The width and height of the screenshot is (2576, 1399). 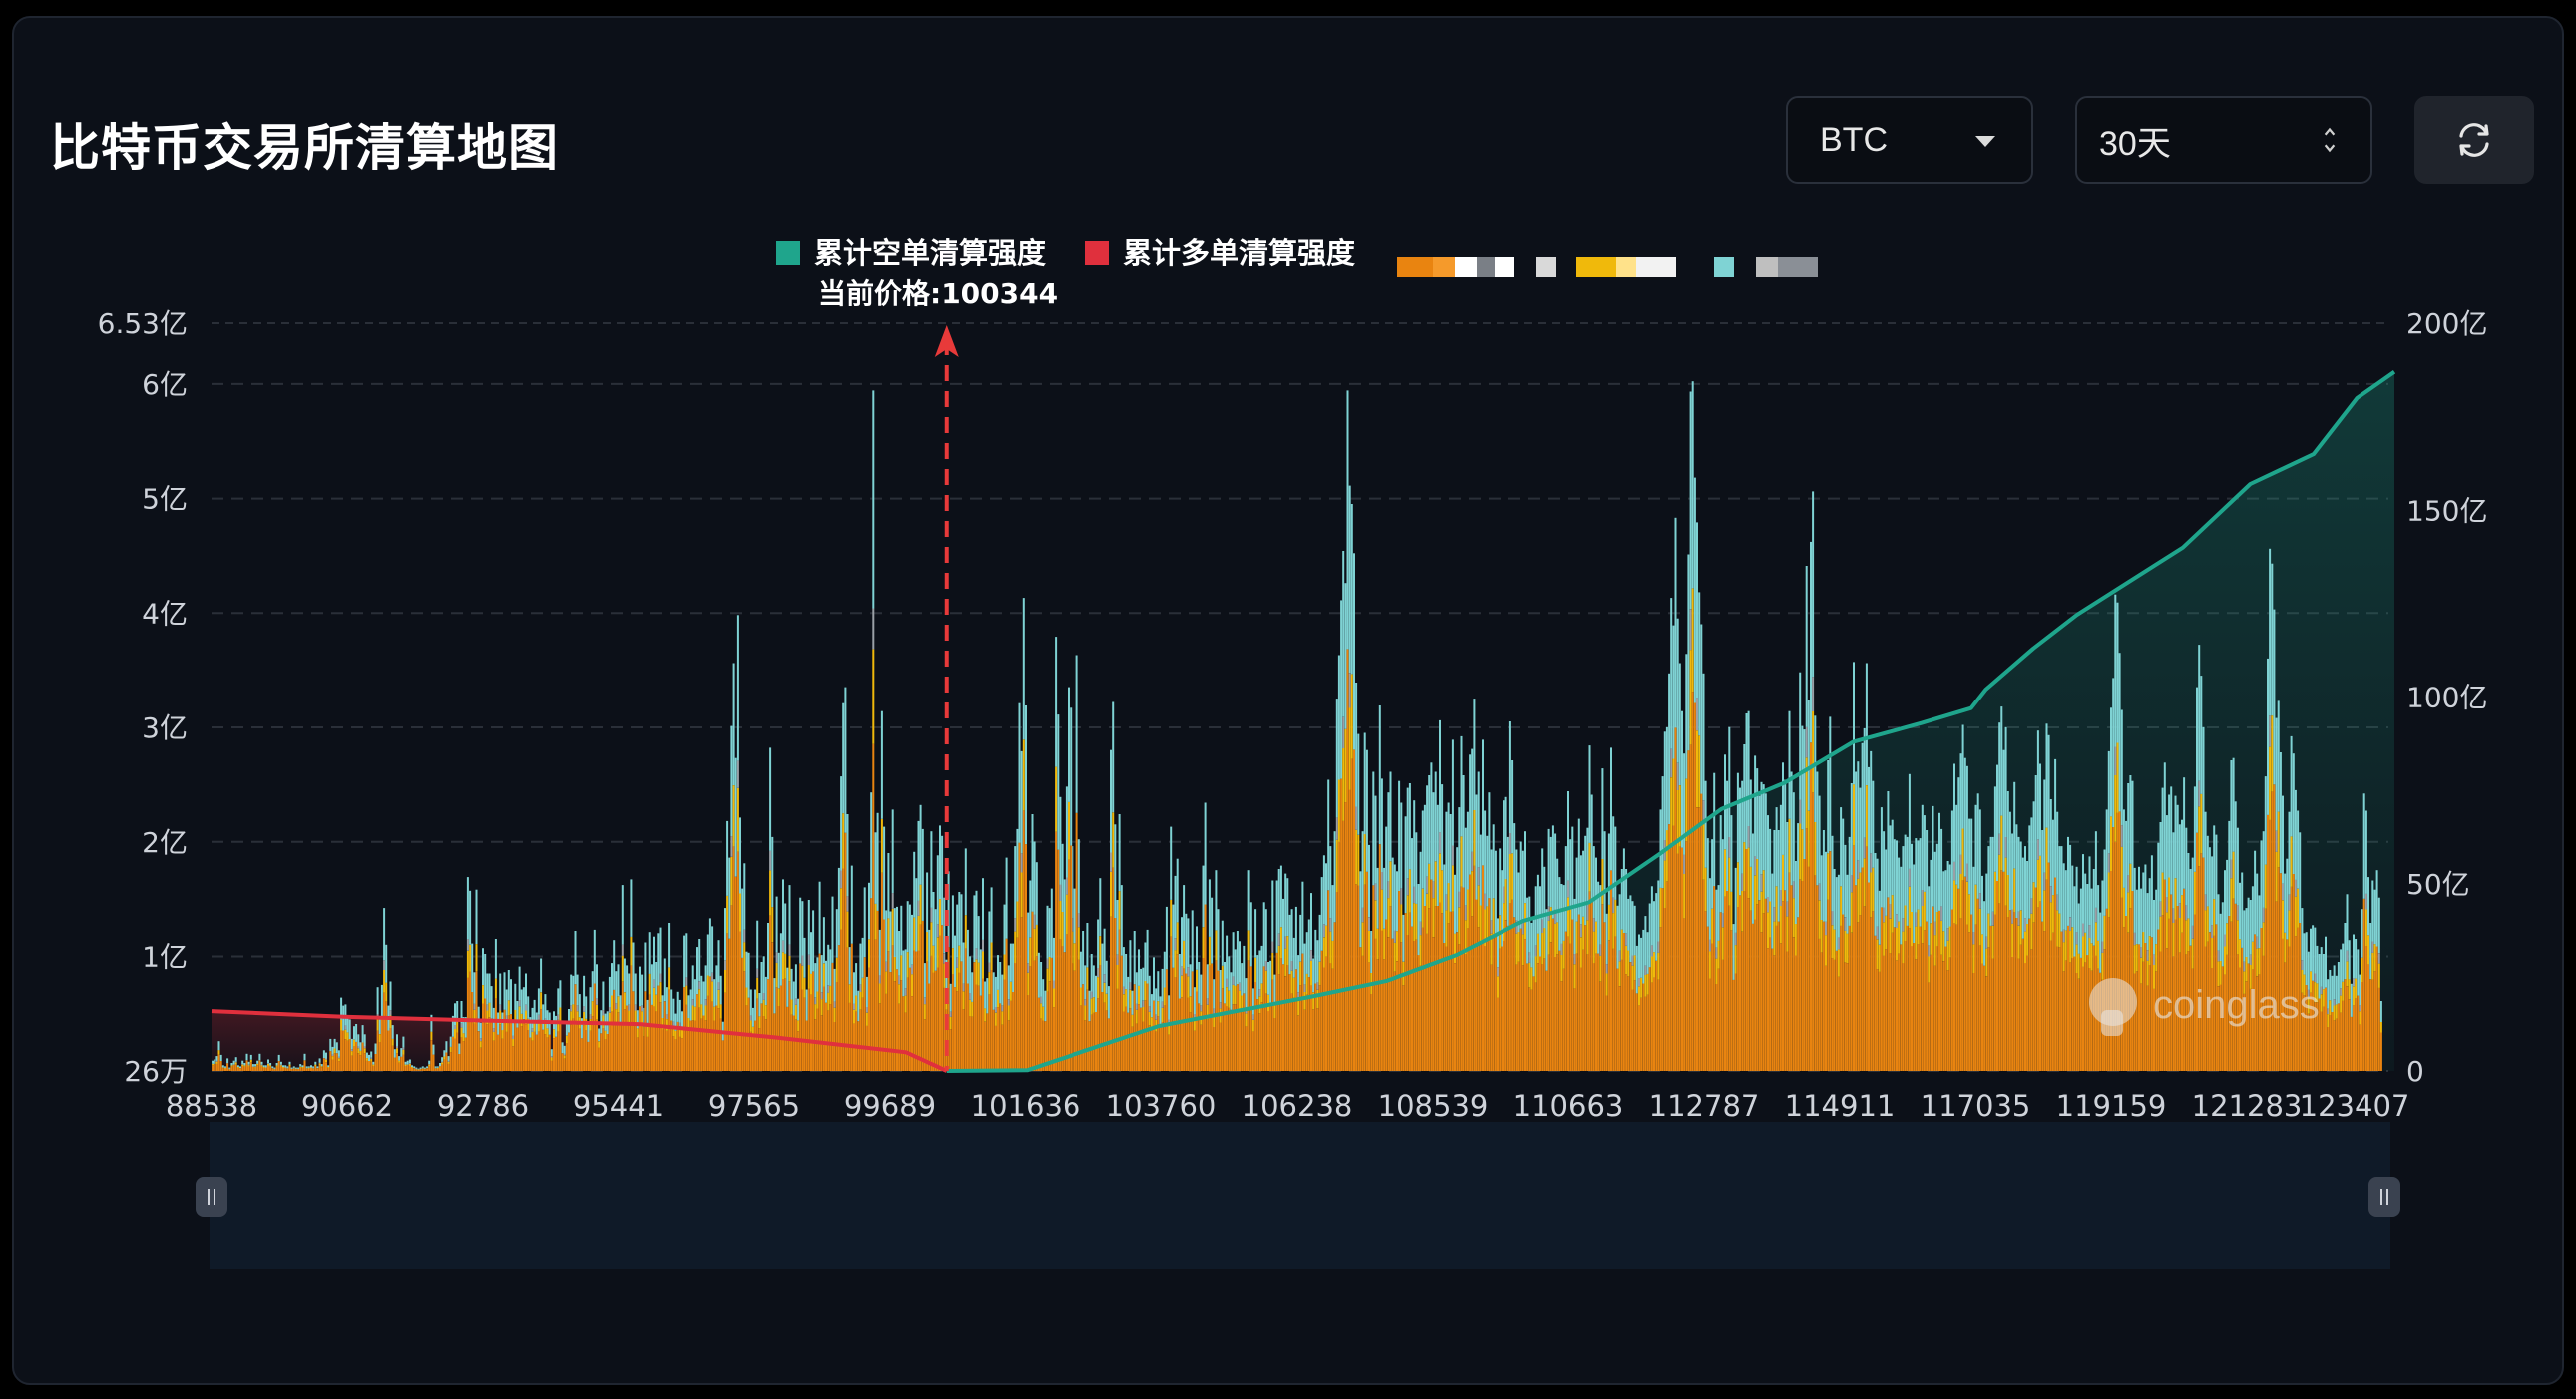 I want to click on coin-select: BTC, so click(x=1909, y=140).